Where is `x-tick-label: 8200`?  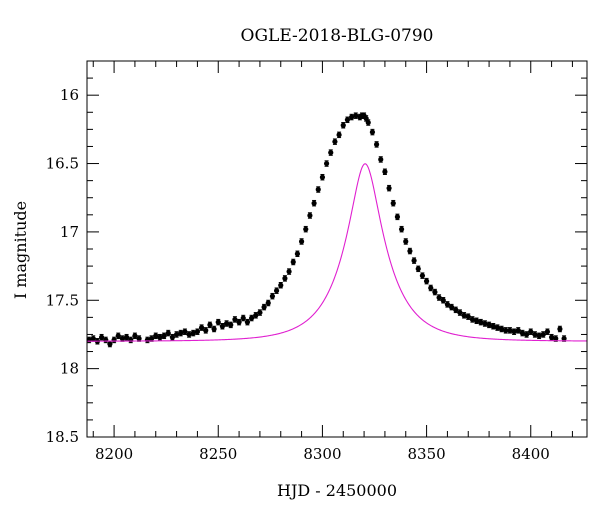
x-tick-label: 8200 is located at coordinates (114, 454).